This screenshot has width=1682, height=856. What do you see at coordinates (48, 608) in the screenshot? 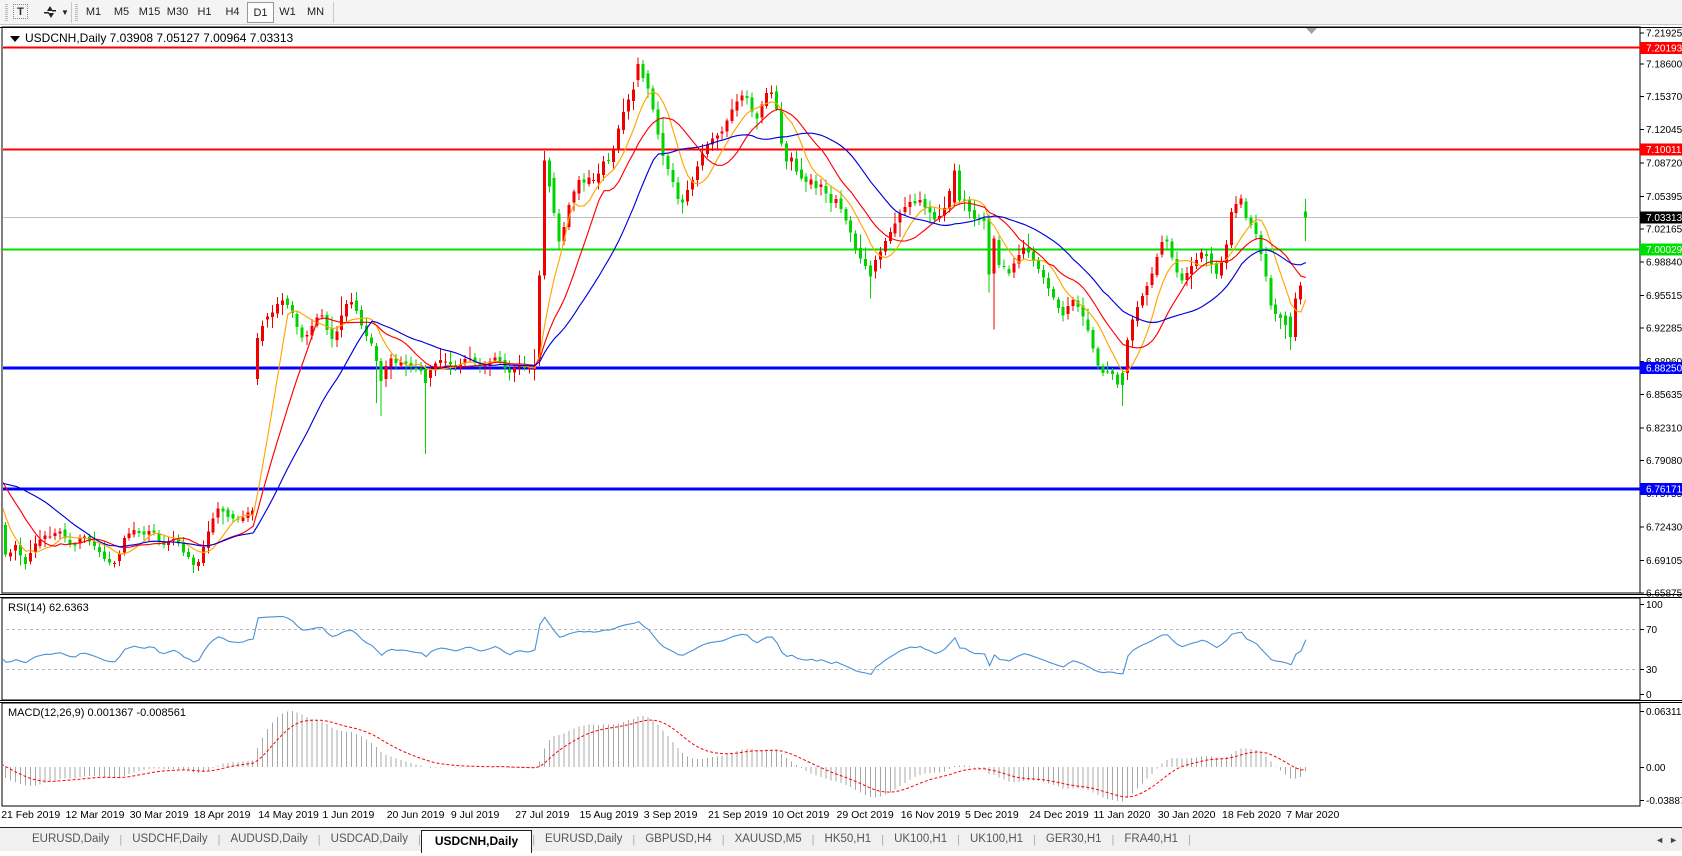
I see `svg-text: RSI(14) 62.6363` at bounding box center [48, 608].